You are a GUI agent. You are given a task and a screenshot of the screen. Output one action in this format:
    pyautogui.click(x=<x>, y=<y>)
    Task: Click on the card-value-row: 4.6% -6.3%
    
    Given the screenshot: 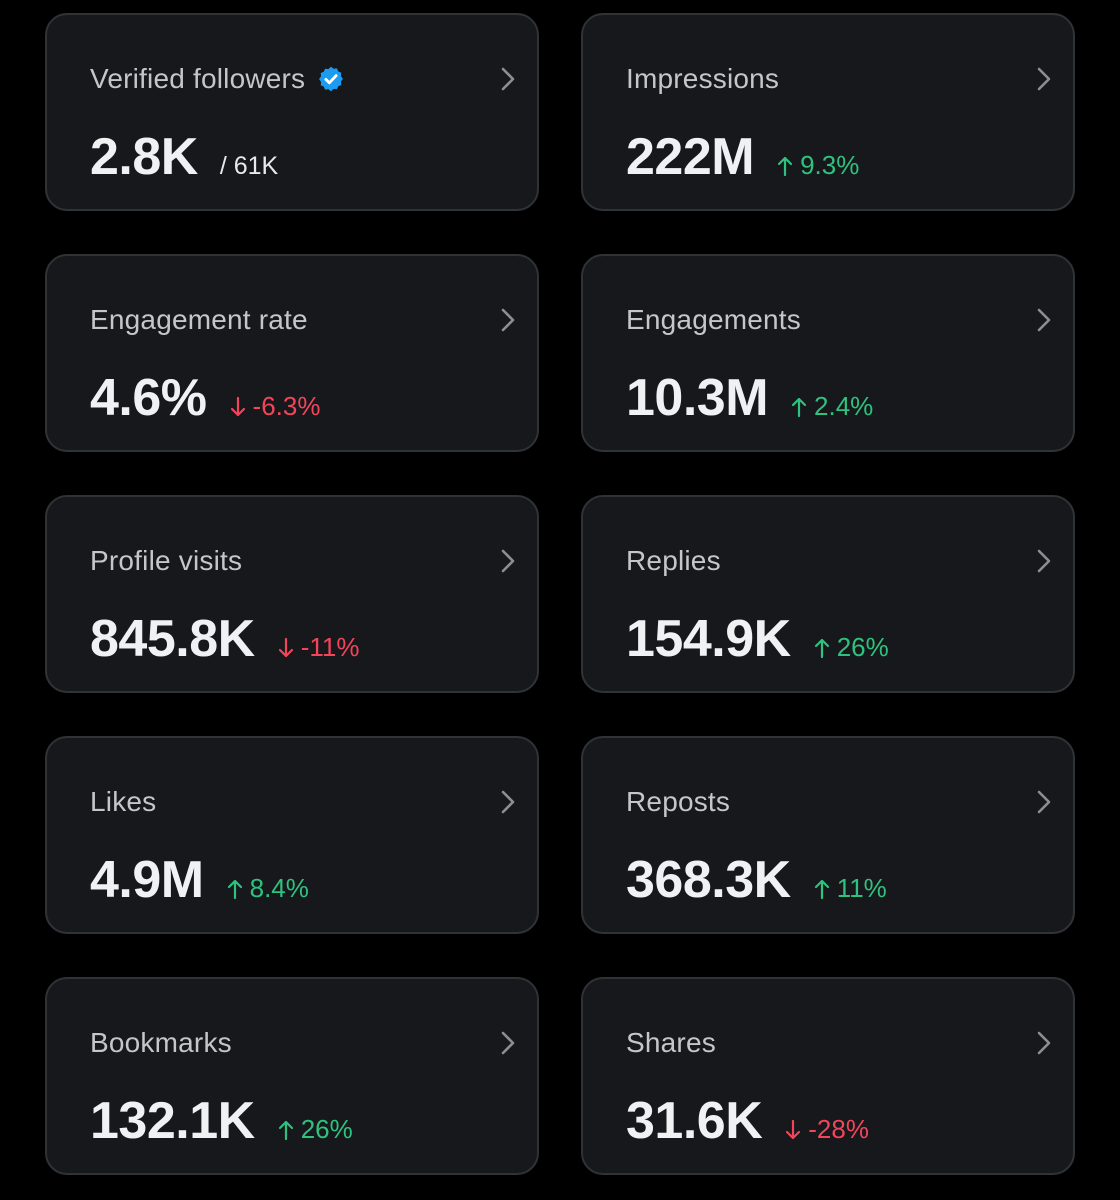 What is the action you would take?
    pyautogui.click(x=205, y=398)
    